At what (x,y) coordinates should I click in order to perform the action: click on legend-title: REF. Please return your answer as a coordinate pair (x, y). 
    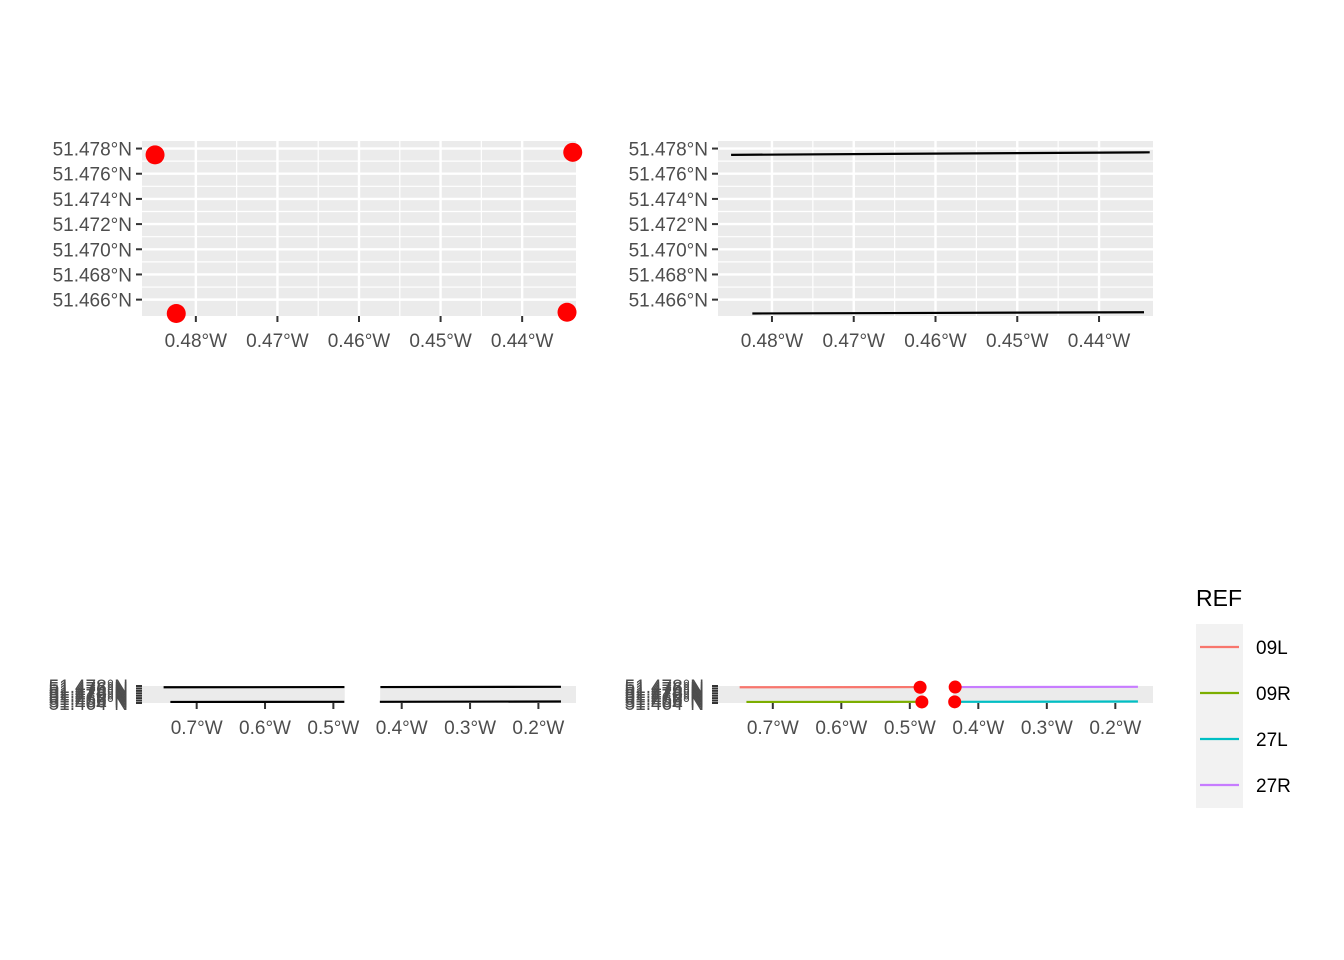
    Looking at the image, I should click on (1219, 598).